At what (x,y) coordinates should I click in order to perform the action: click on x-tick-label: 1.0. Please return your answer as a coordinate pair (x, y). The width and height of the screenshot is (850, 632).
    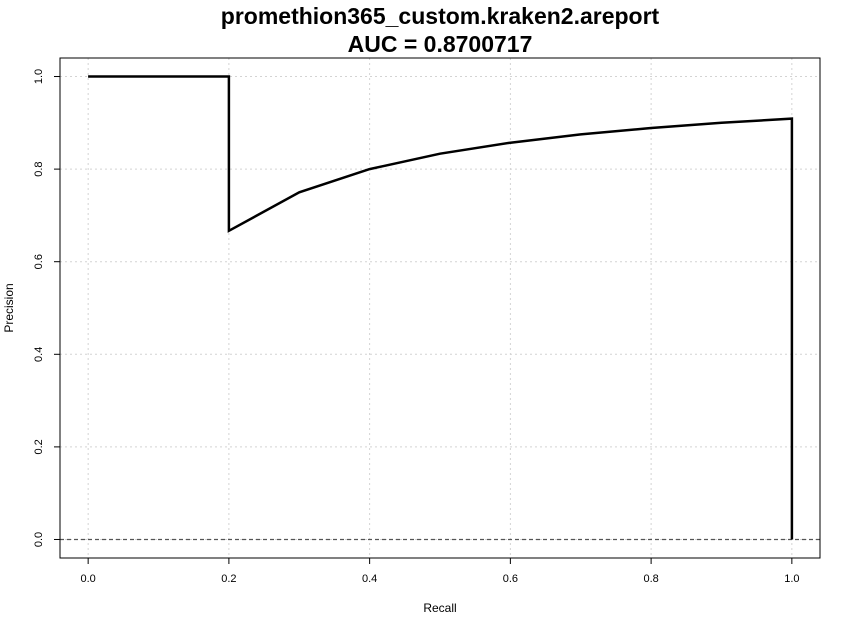
    Looking at the image, I should click on (791, 579).